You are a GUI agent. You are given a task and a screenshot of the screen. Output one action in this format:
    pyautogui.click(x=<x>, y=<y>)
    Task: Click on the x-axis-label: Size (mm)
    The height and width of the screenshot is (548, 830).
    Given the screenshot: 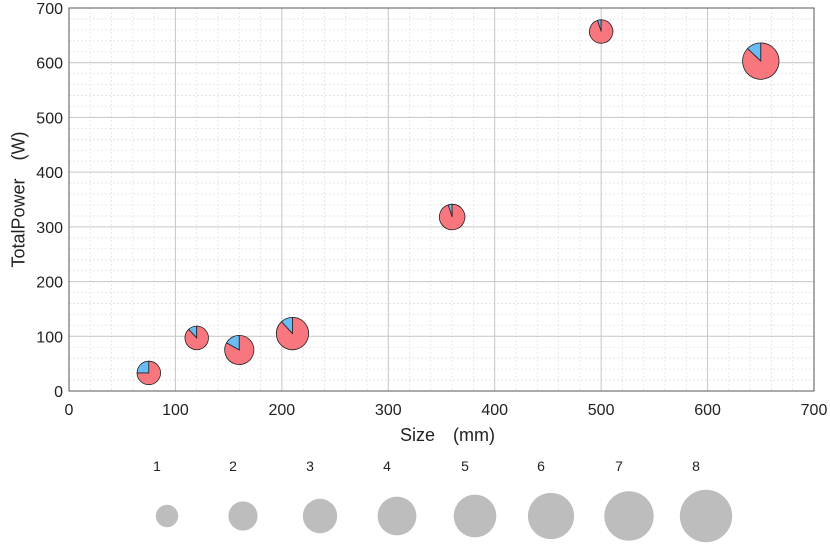 What is the action you would take?
    pyautogui.click(x=447, y=435)
    